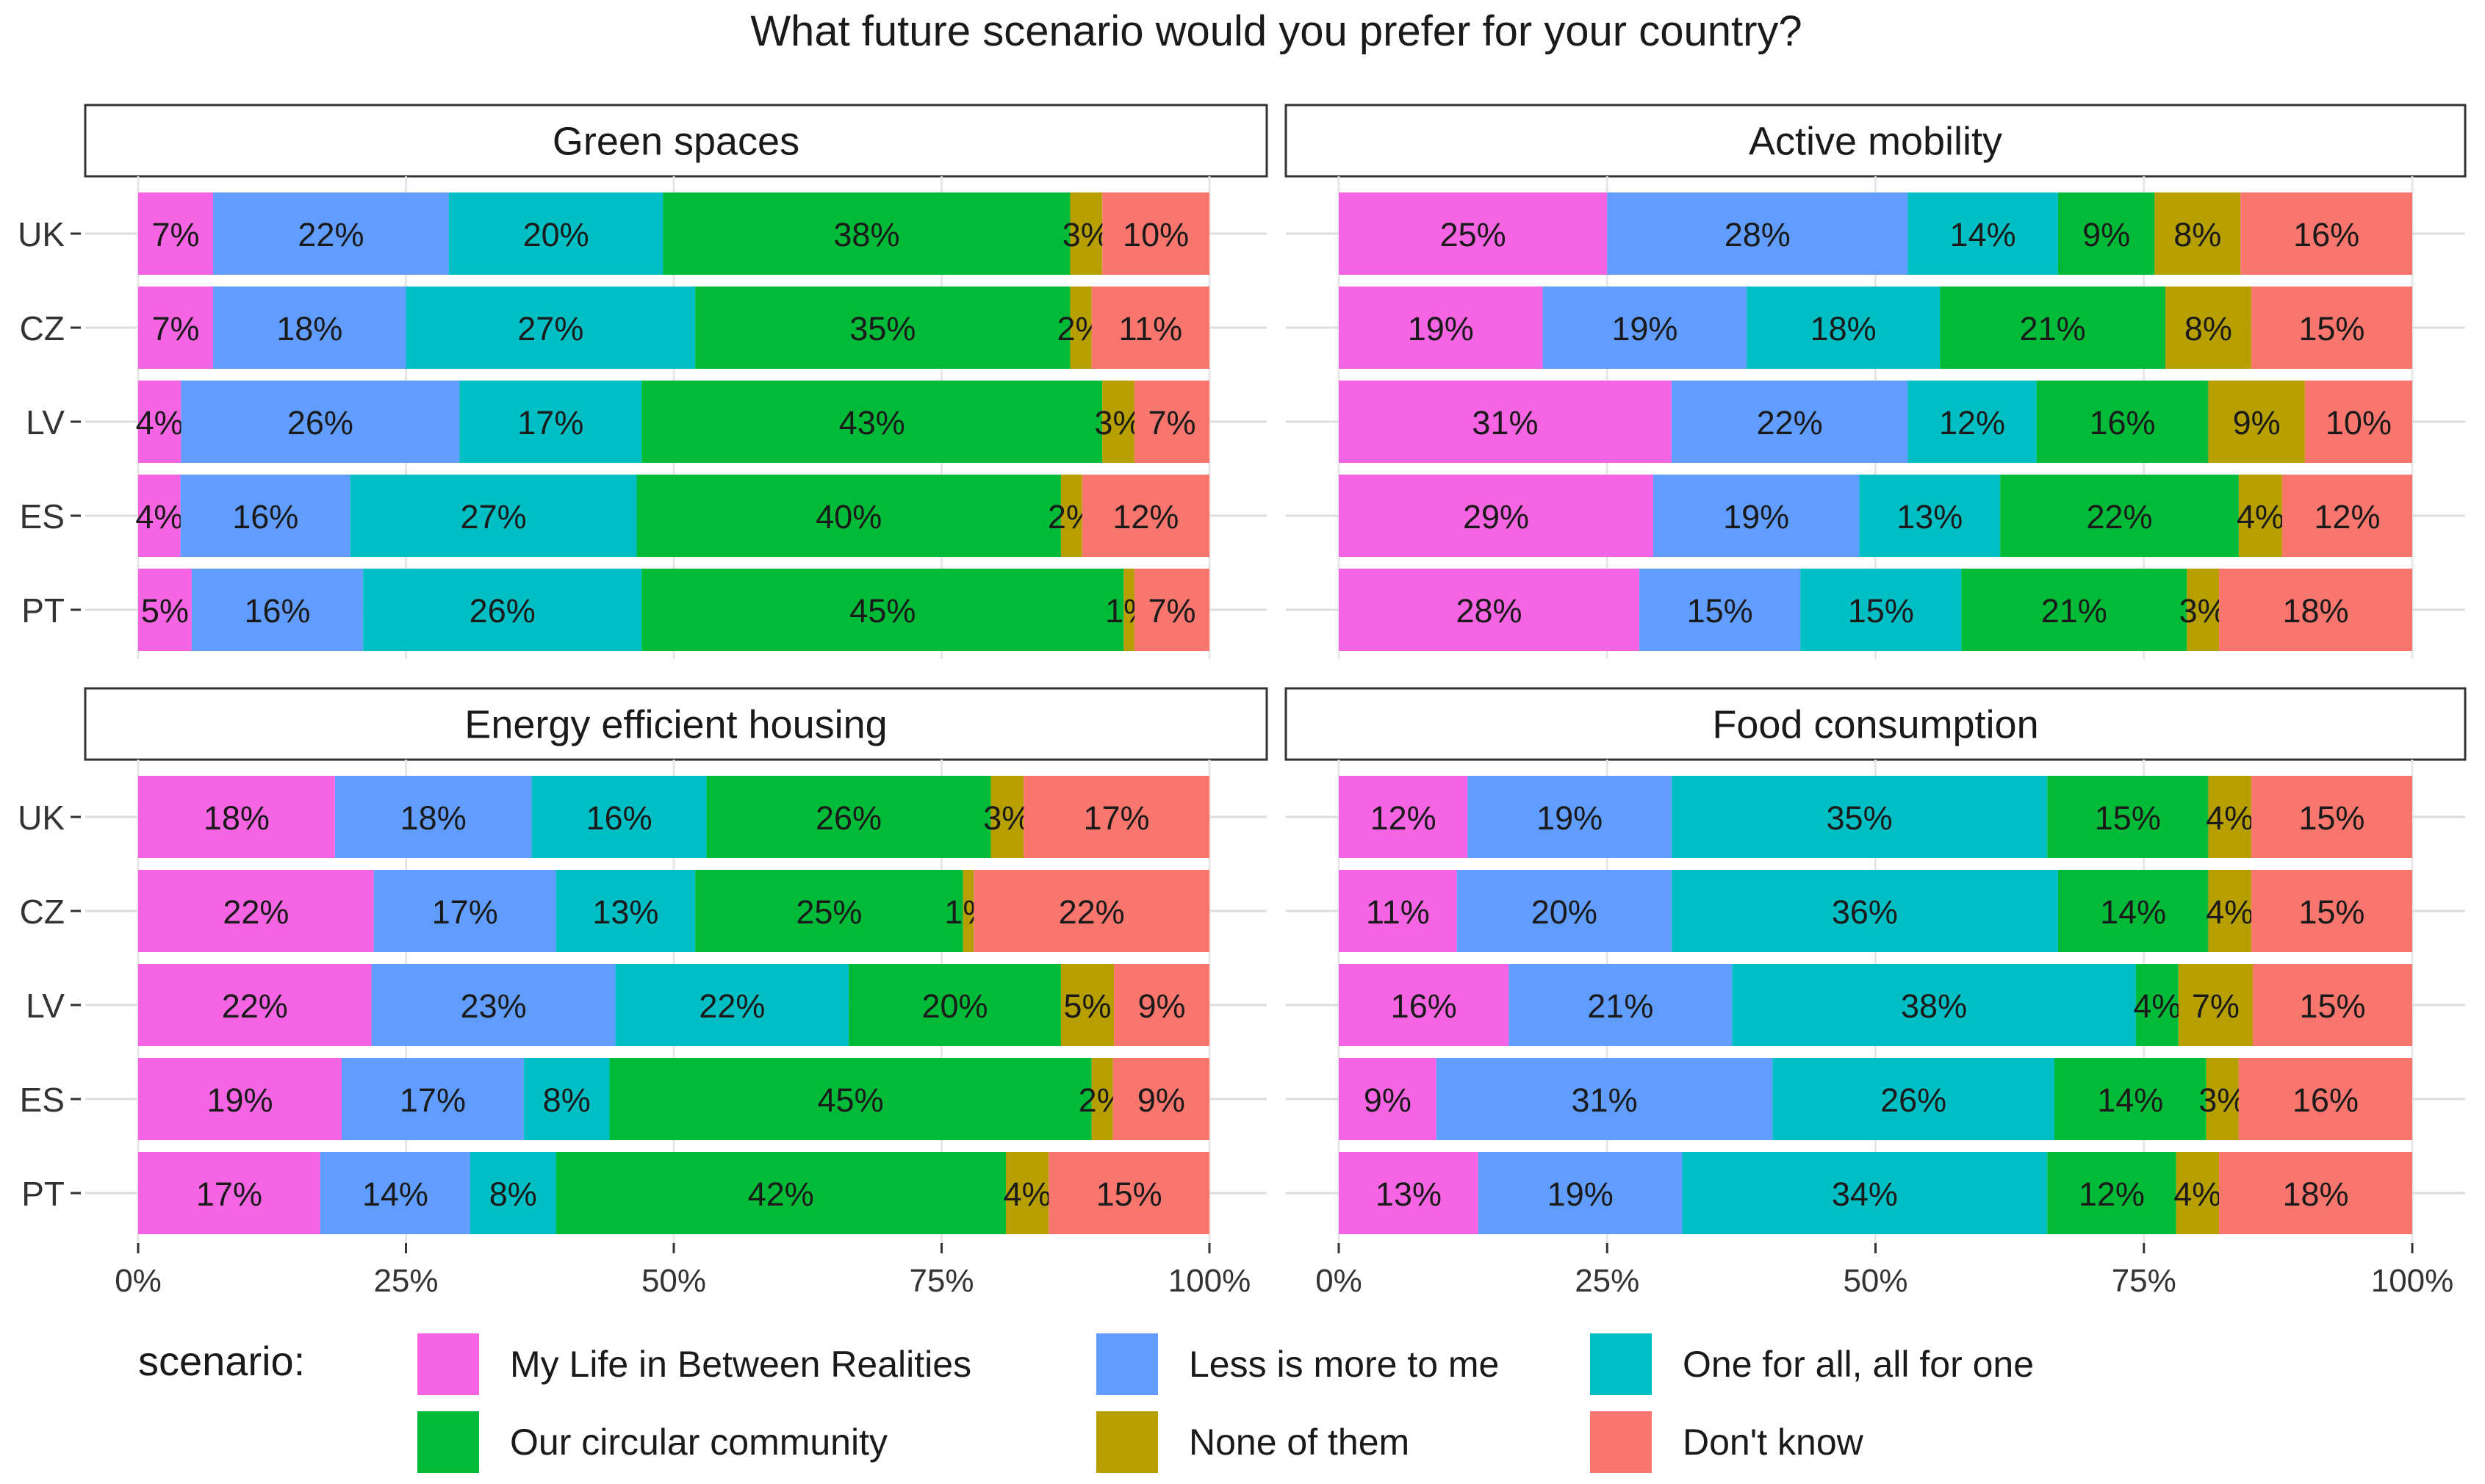 Image resolution: width=2485 pixels, height=1484 pixels. I want to click on data-label: 40%, so click(849, 517).